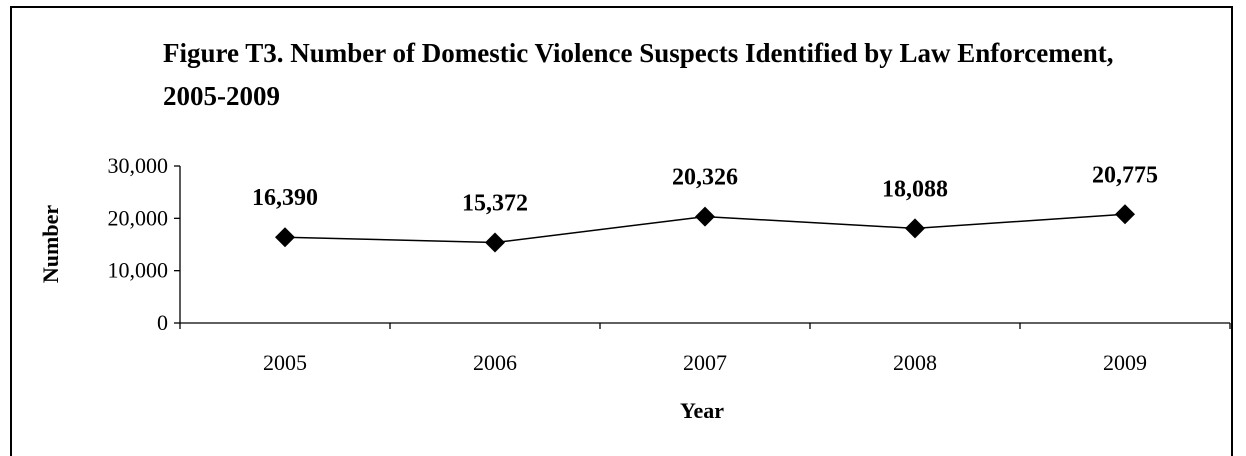  What do you see at coordinates (495, 204) in the screenshot?
I see `data-label: 15,372` at bounding box center [495, 204].